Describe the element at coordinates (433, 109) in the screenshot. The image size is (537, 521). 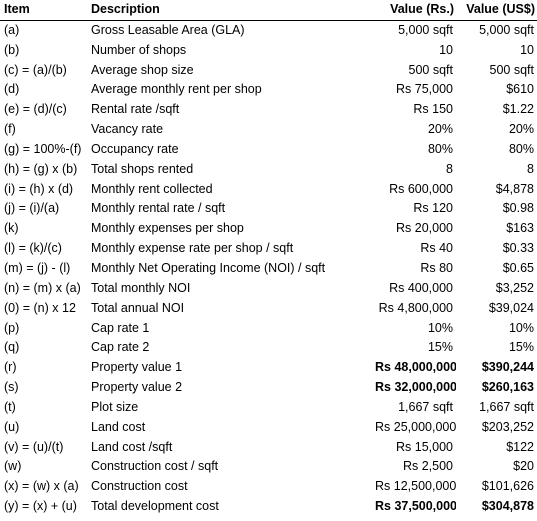
I see `row-value-rs: Rs 150` at that location.